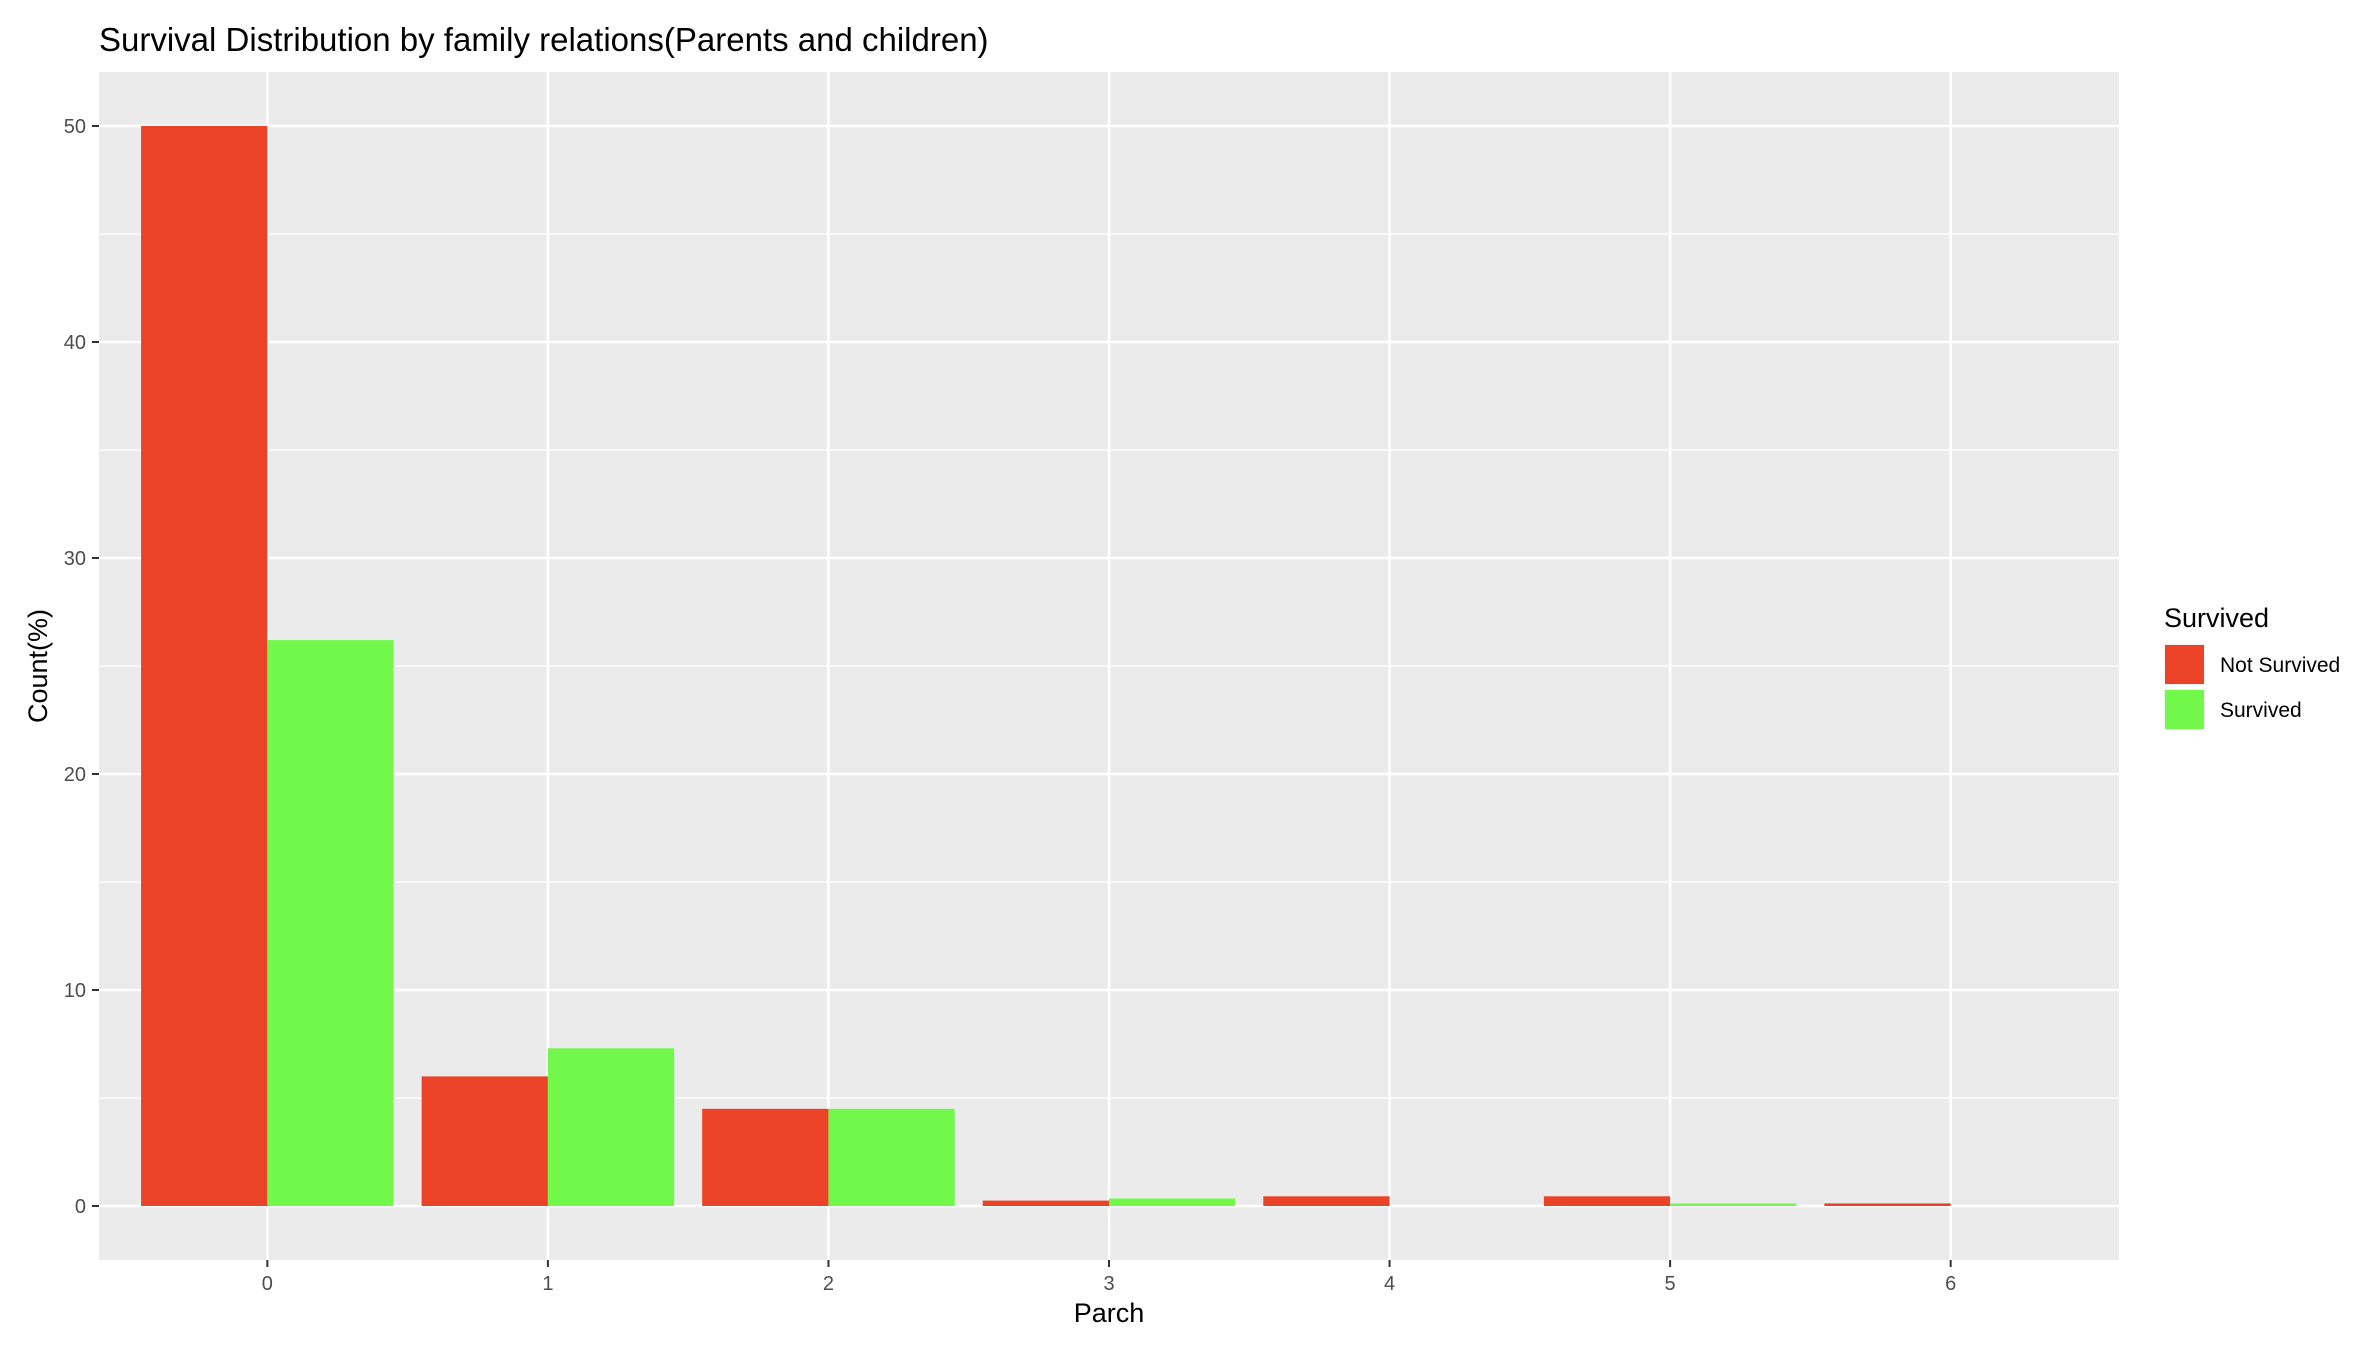  What do you see at coordinates (1670, 1284) in the screenshot?
I see `x-tick-label: 5` at bounding box center [1670, 1284].